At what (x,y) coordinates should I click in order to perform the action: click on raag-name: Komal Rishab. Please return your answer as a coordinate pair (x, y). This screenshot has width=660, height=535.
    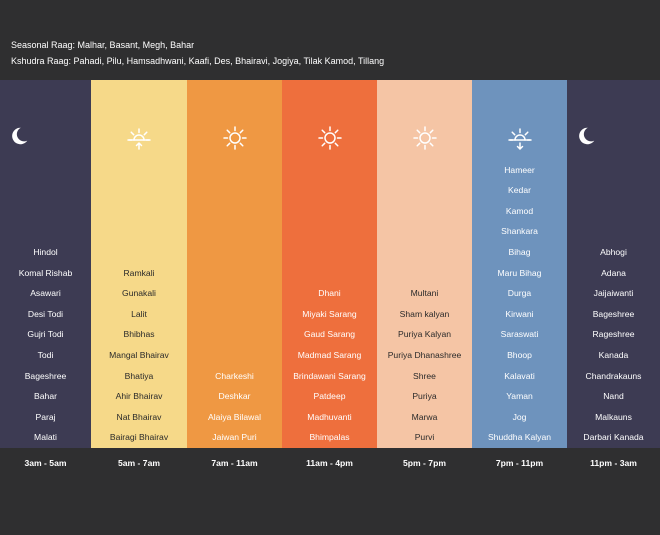
    Looking at the image, I should click on (45, 272).